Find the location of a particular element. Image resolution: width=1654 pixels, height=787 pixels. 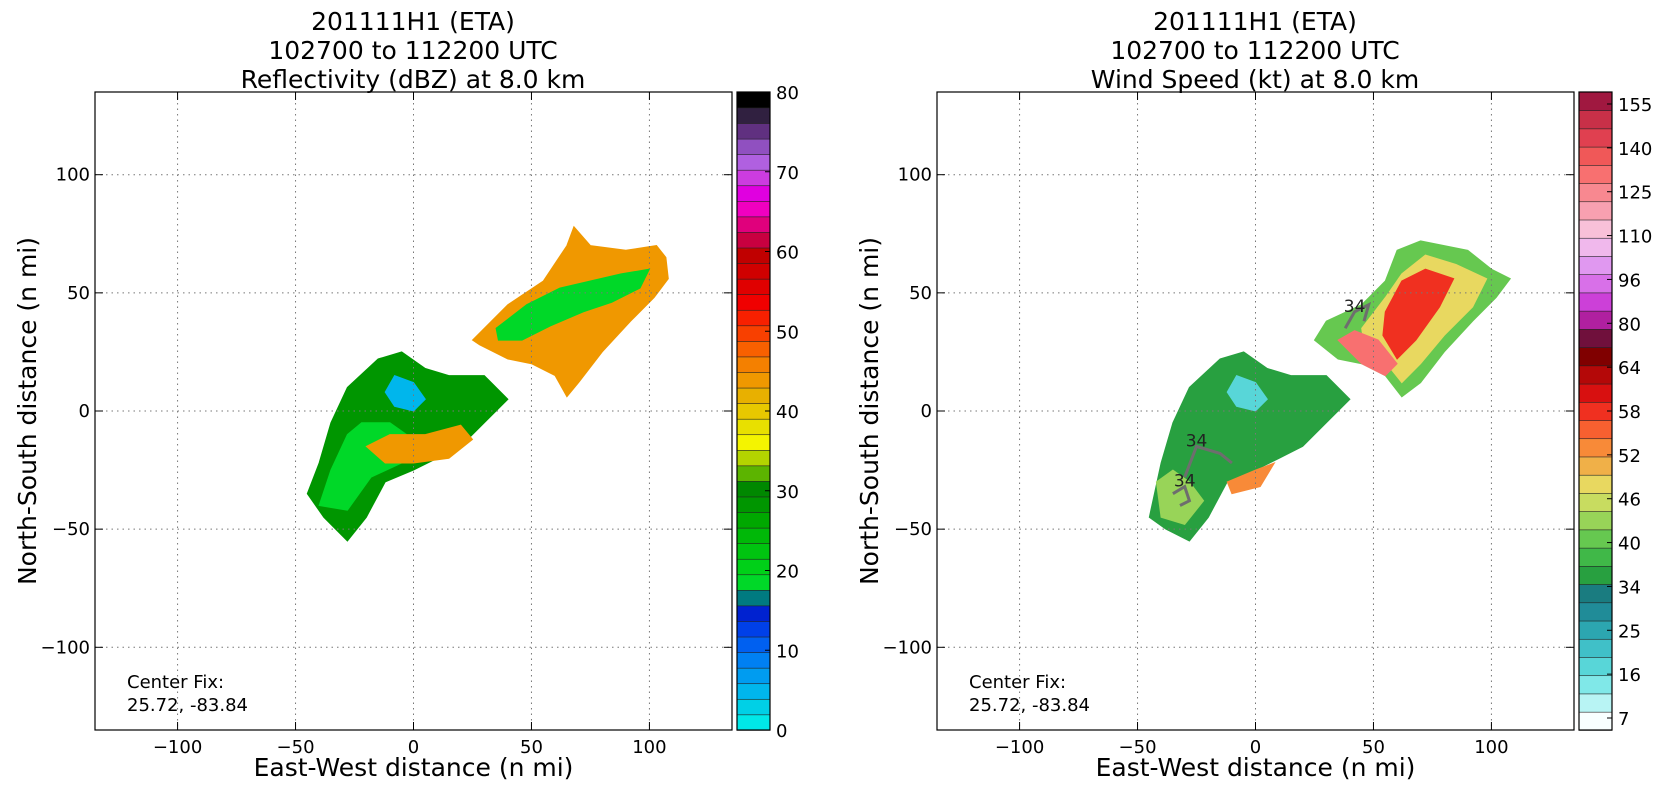

colorbar-tick-label: 16 is located at coordinates (1629, 675).